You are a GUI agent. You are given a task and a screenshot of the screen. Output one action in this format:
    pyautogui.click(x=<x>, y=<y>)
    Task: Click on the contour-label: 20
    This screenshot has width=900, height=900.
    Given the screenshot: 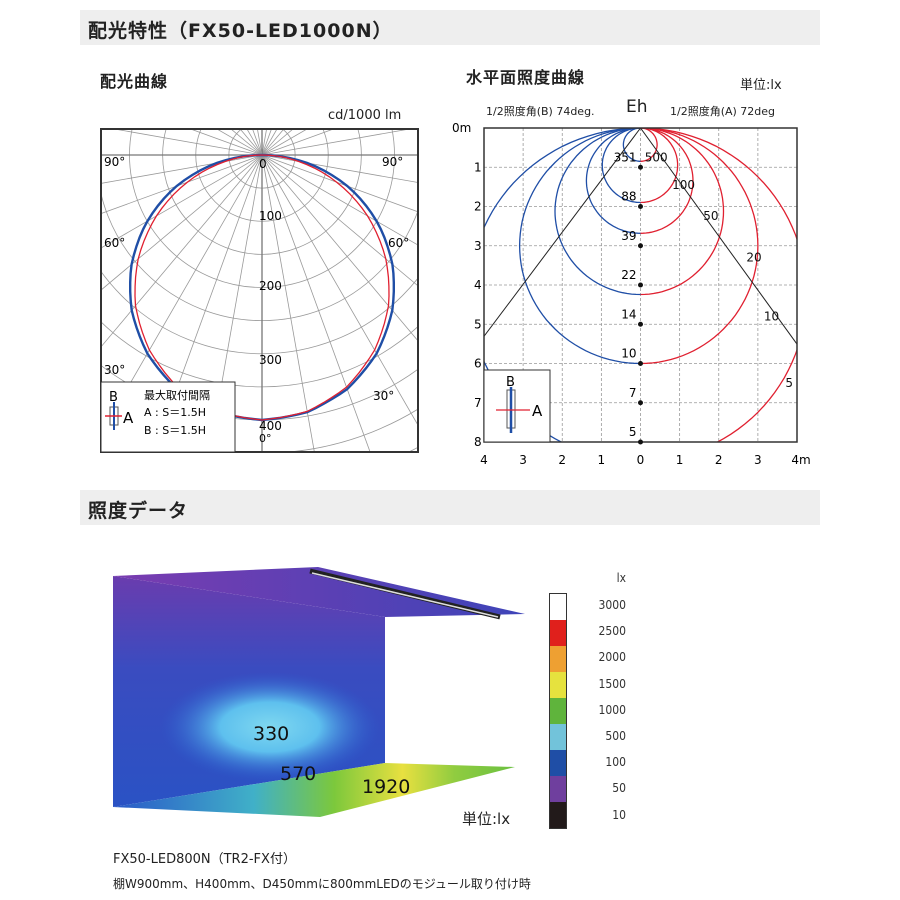 What is the action you would take?
    pyautogui.click(x=753, y=257)
    